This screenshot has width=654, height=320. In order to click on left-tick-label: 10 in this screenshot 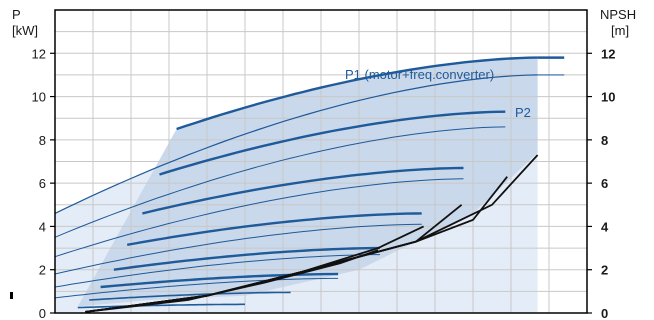, I will do `click(39, 97)`.